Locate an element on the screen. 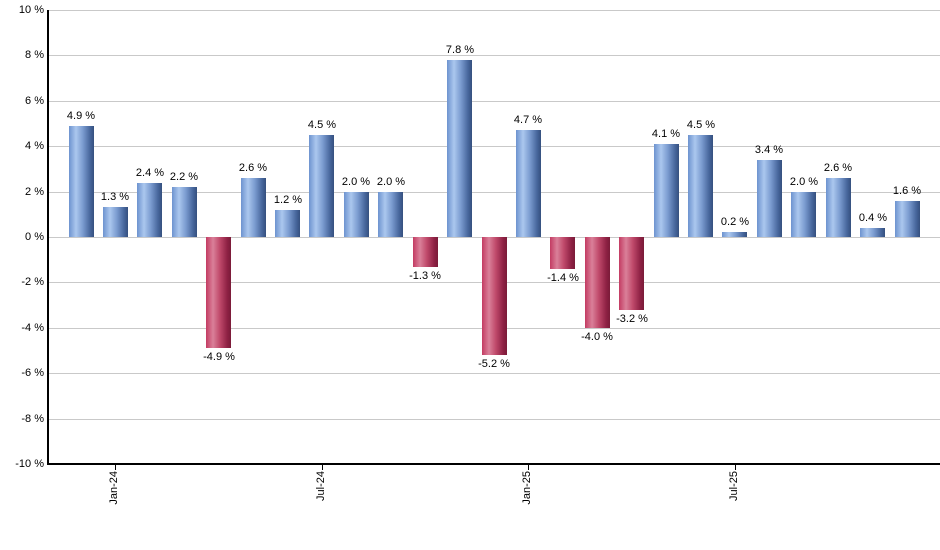  bar-value-label: 4.1 % is located at coordinates (666, 134).